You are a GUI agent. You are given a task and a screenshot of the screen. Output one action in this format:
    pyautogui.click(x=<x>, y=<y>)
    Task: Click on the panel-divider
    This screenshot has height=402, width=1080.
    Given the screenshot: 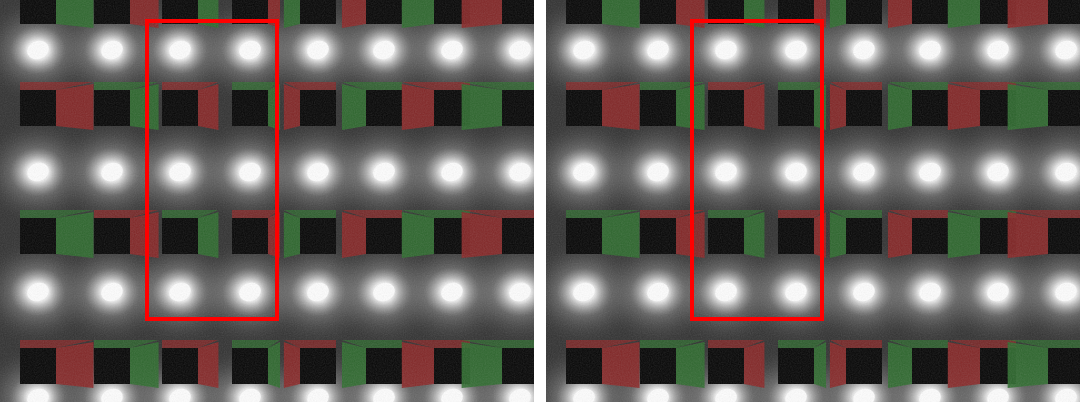 What is the action you would take?
    pyautogui.click(x=540, y=201)
    